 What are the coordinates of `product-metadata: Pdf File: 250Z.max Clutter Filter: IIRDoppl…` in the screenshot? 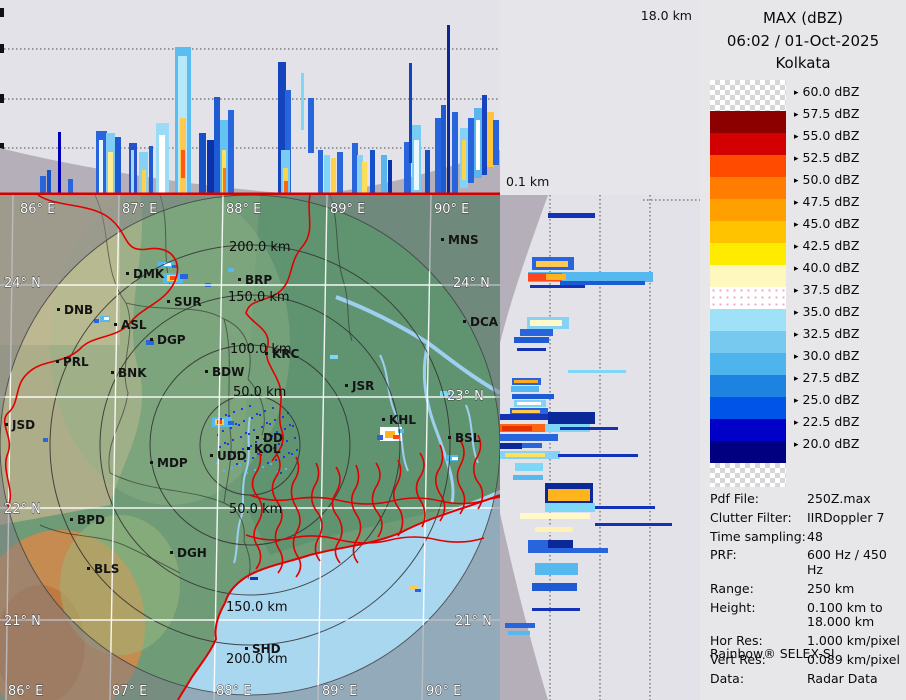 It's located at (807, 590).